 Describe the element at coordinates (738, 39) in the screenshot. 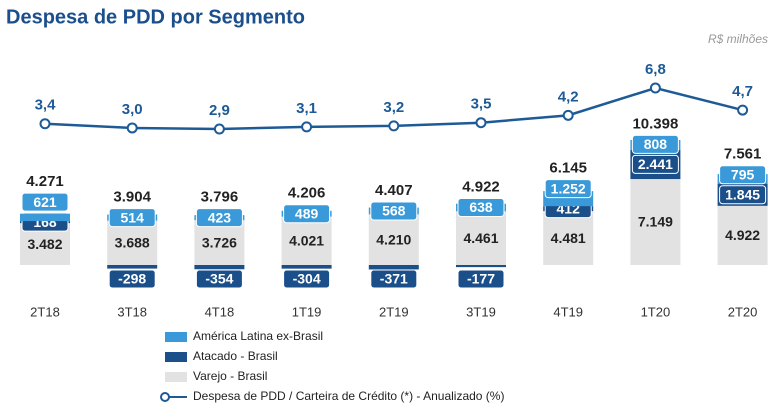

I see `unit-label: R$ milhões` at that location.